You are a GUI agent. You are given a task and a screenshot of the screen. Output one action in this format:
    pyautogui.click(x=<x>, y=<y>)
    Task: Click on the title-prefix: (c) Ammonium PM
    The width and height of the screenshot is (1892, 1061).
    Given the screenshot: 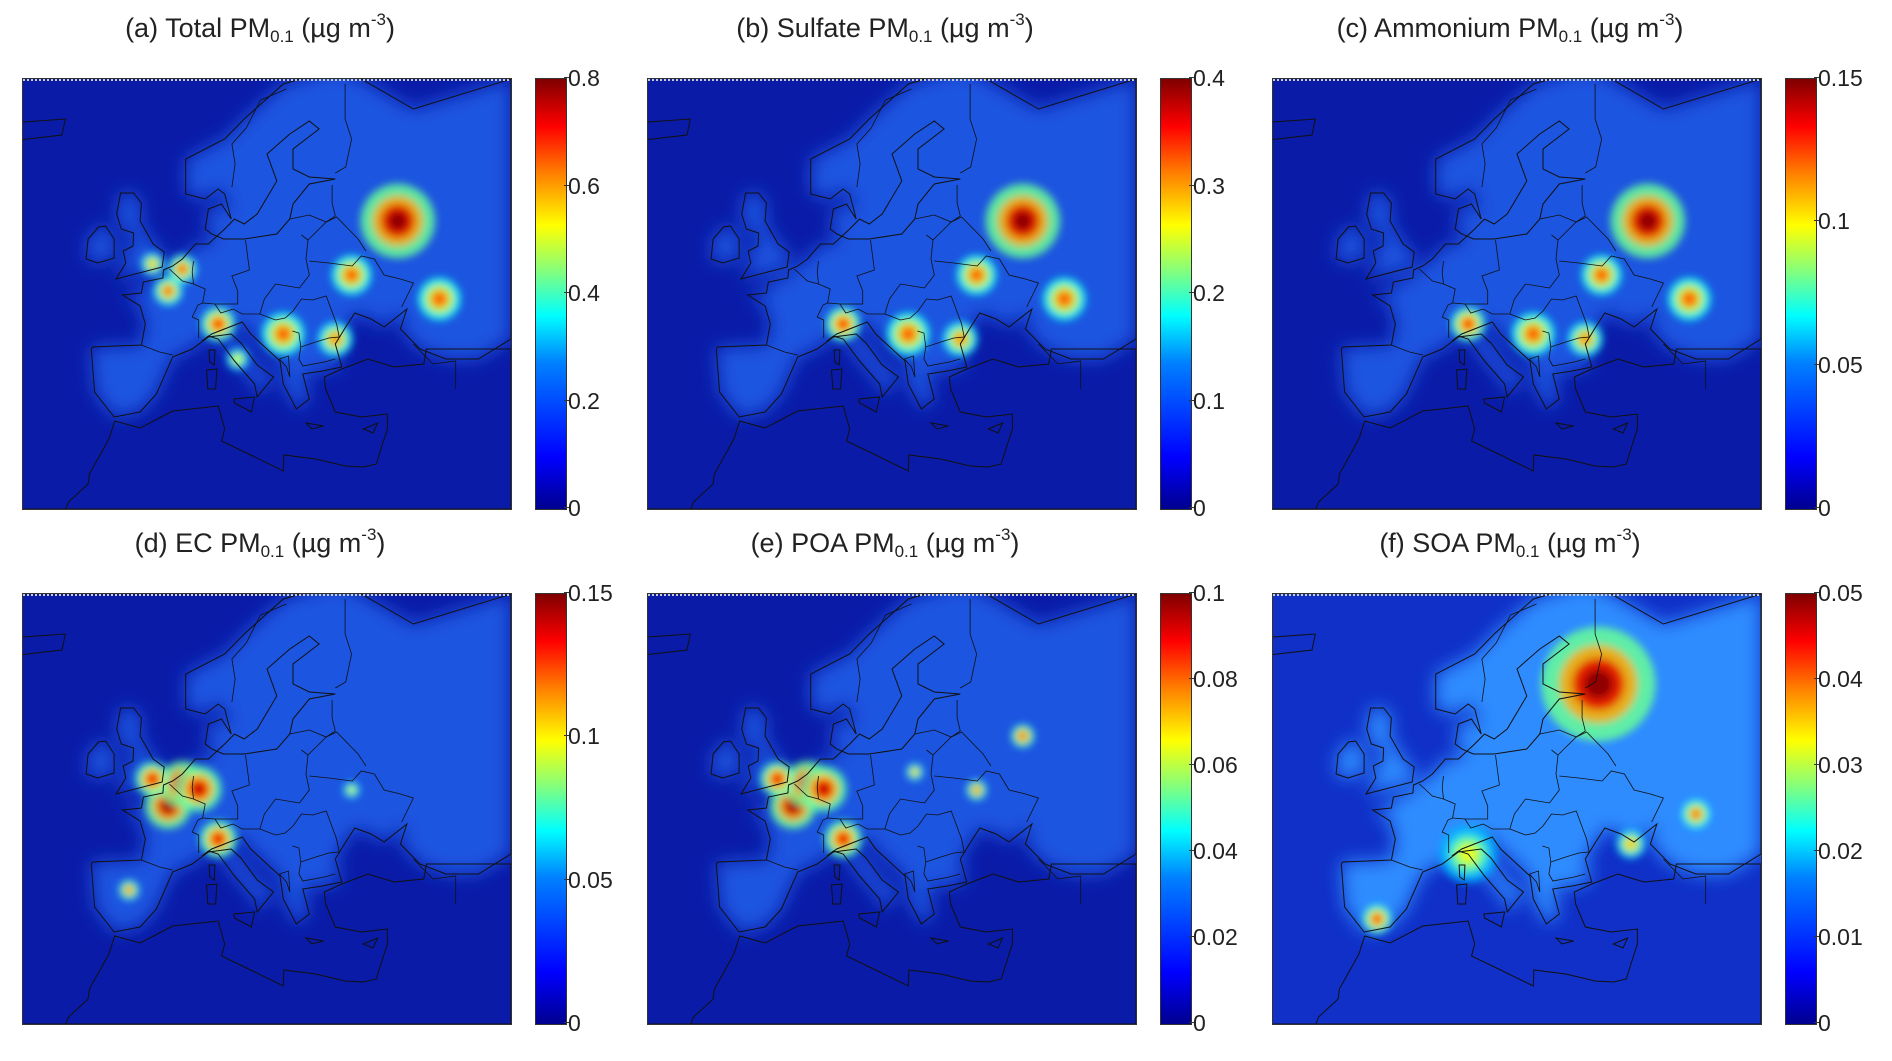 What is the action you would take?
    pyautogui.click(x=1447, y=28)
    